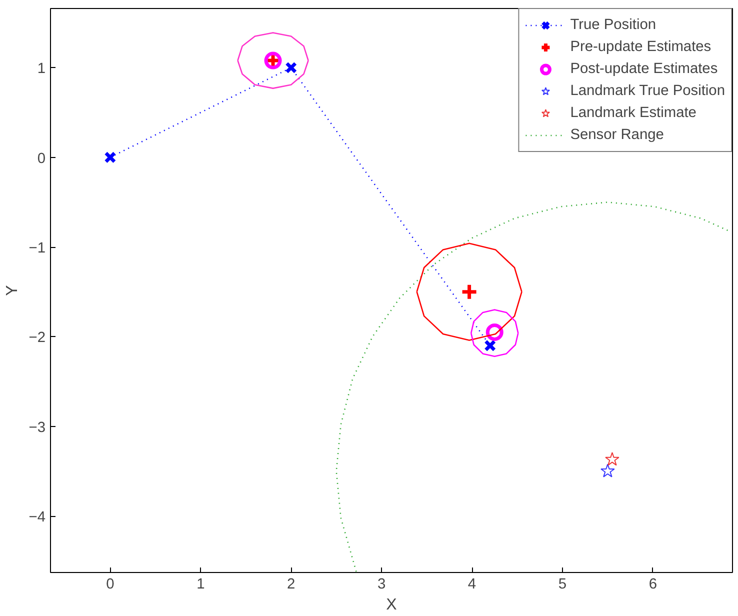  I want to click on y-tick-label: 0, so click(41, 158).